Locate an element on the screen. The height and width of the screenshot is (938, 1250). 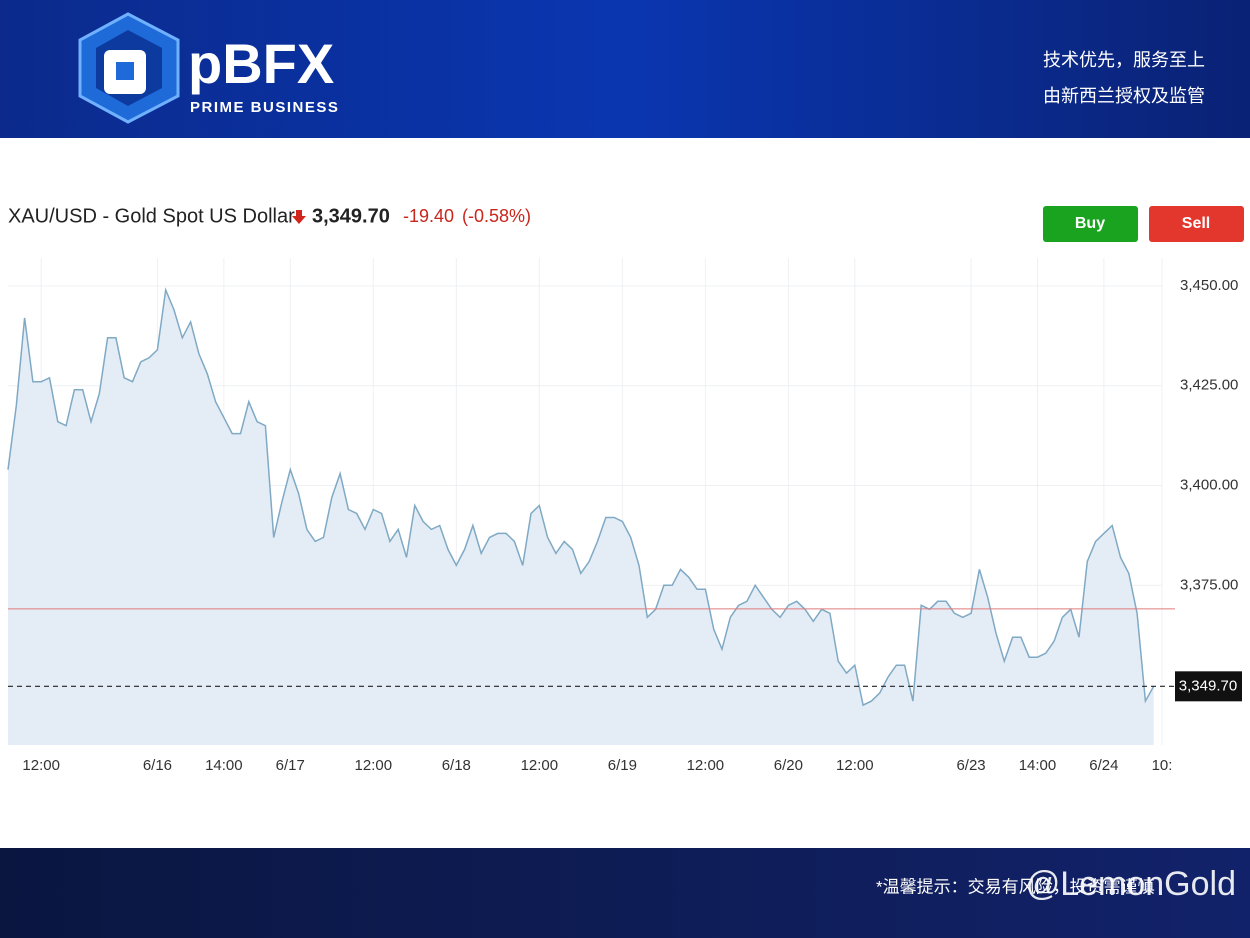
logo-text: pBFX is located at coordinates (261, 63).